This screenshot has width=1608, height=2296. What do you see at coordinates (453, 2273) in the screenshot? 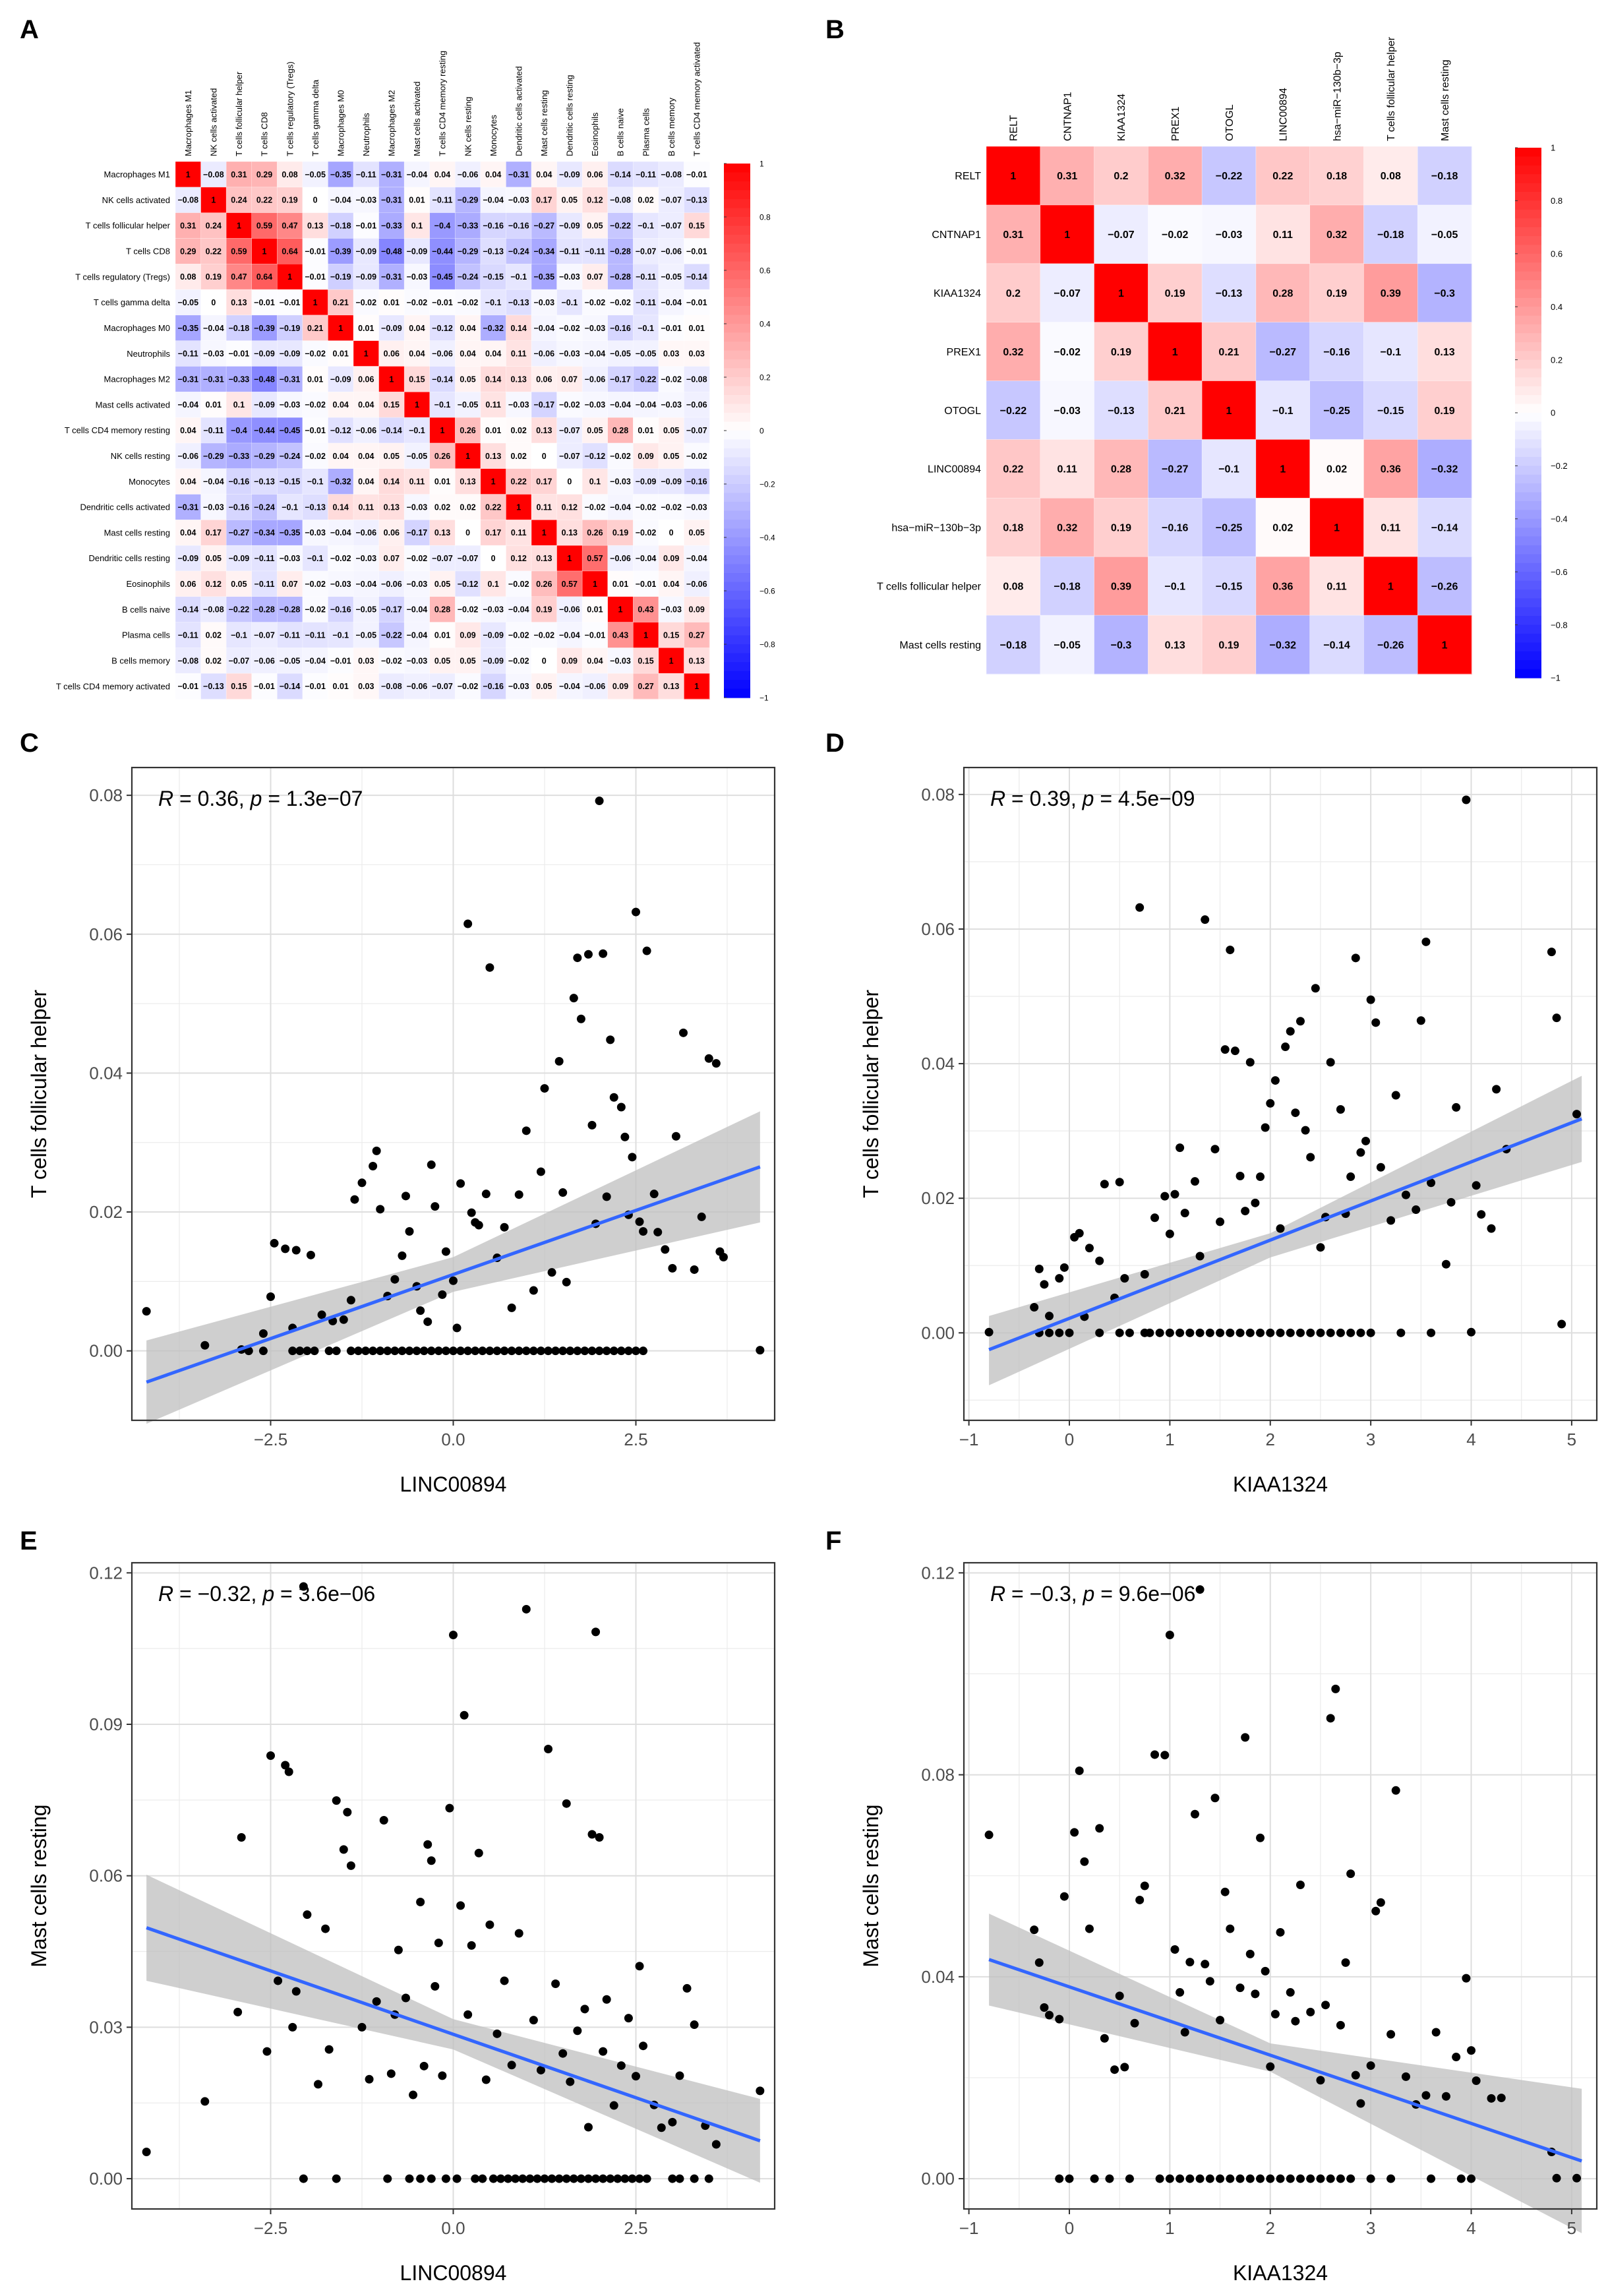
I see `x-axis-title: LINC00894` at bounding box center [453, 2273].